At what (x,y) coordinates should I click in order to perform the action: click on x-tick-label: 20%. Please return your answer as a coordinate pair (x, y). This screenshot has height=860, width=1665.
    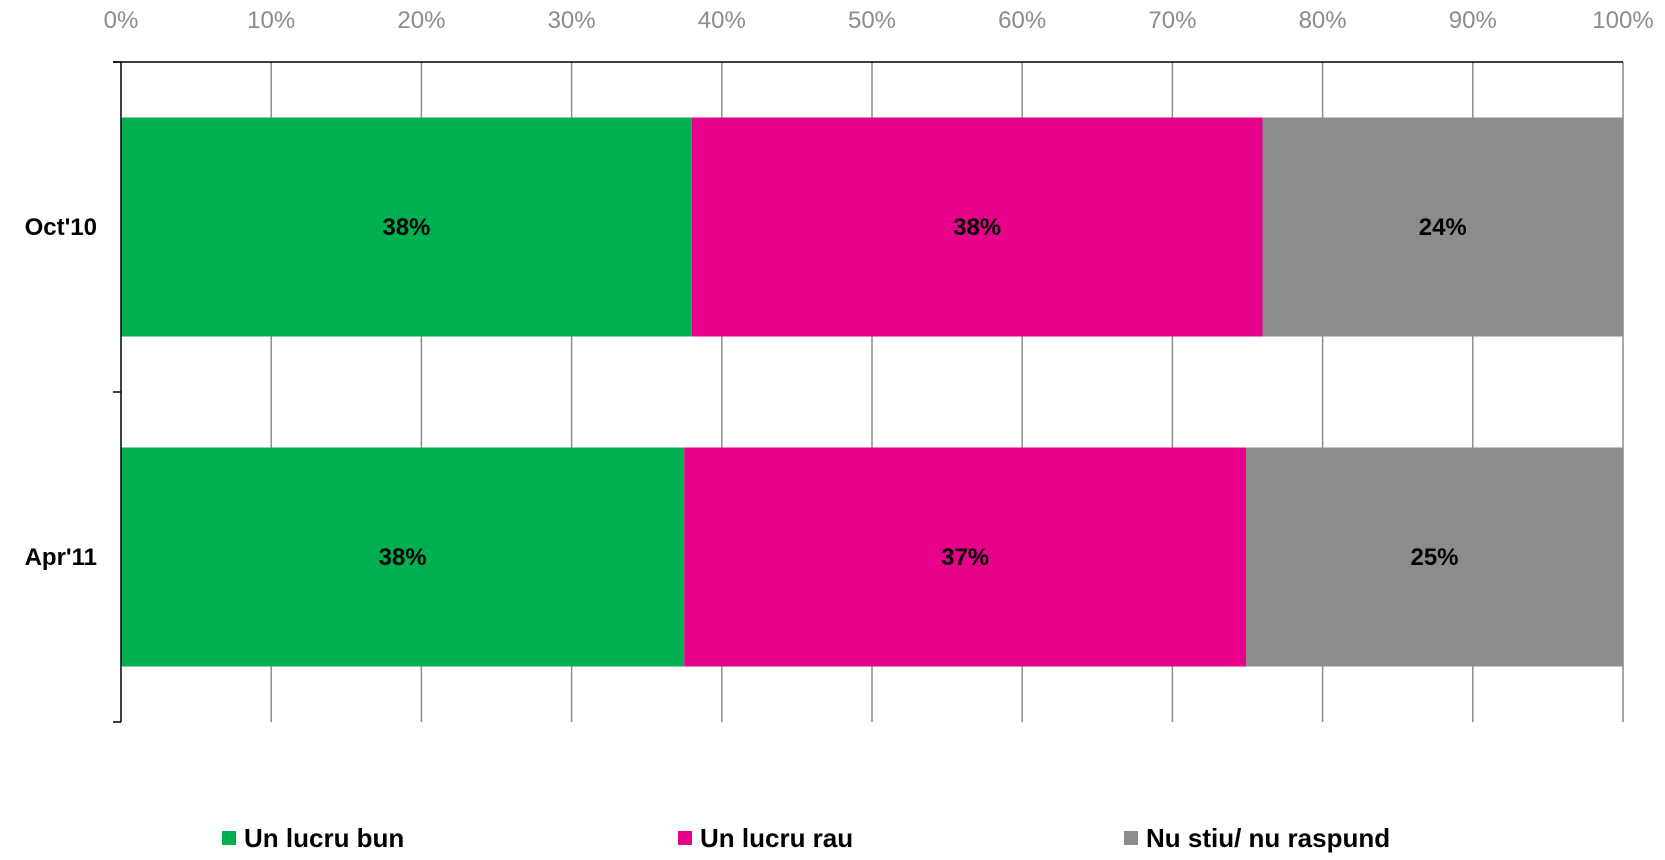
    Looking at the image, I should click on (421, 20).